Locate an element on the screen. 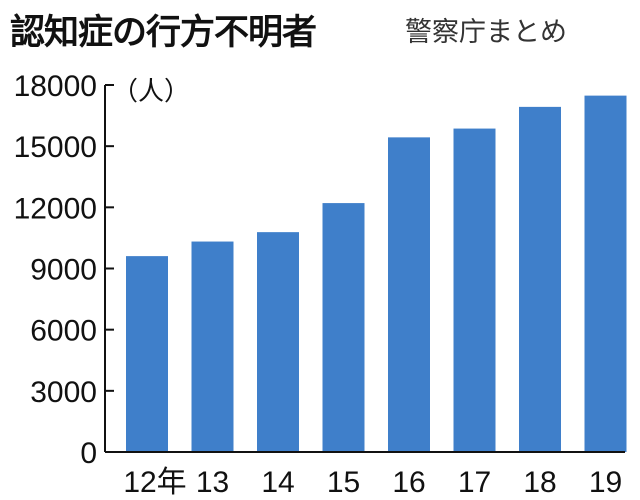 Image resolution: width=640 pixels, height=500 pixels. y-tick-label-9000: 9000 is located at coordinates (63, 270).